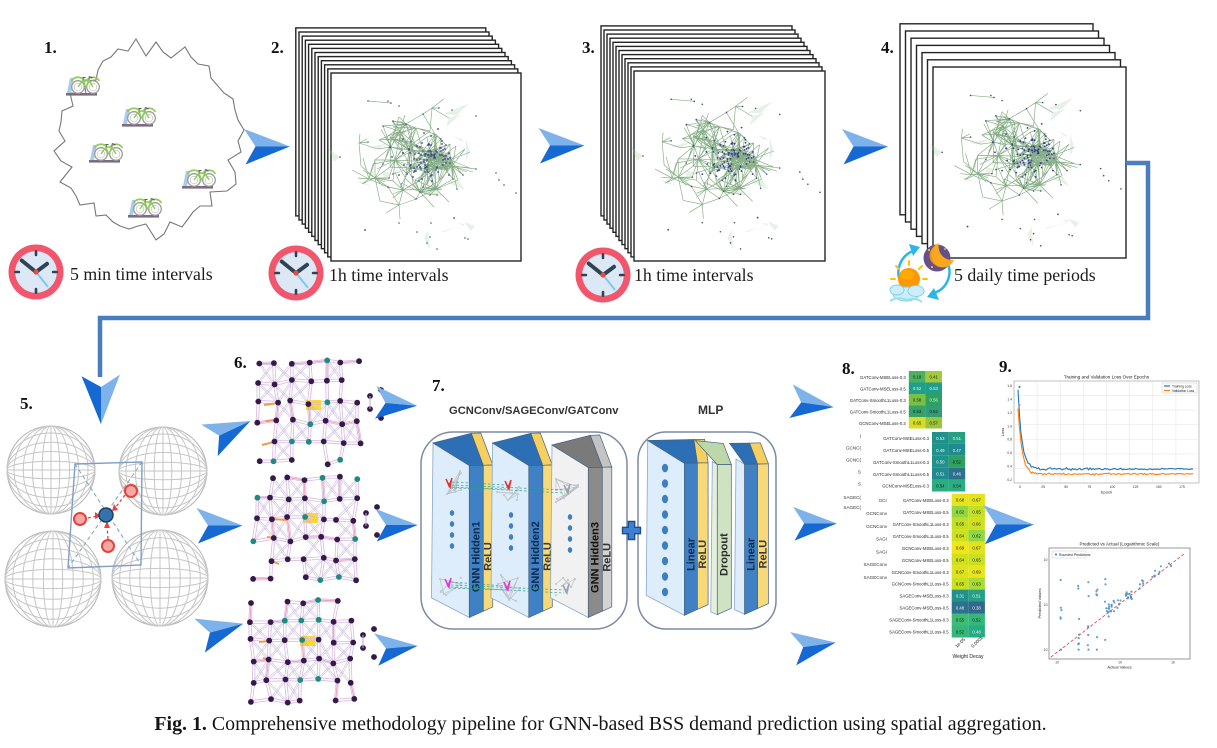 The image size is (1217, 748). I want to click on svg-text: SAGEConv-MSELoss-0.3, so click(924, 596).